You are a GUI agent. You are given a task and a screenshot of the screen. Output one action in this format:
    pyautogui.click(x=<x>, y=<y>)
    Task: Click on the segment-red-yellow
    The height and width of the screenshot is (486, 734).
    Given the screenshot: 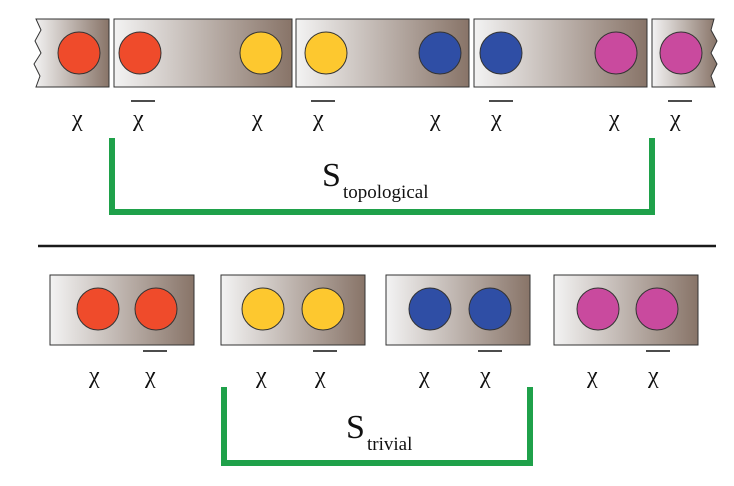 What is the action you would take?
    pyautogui.click(x=203, y=53)
    